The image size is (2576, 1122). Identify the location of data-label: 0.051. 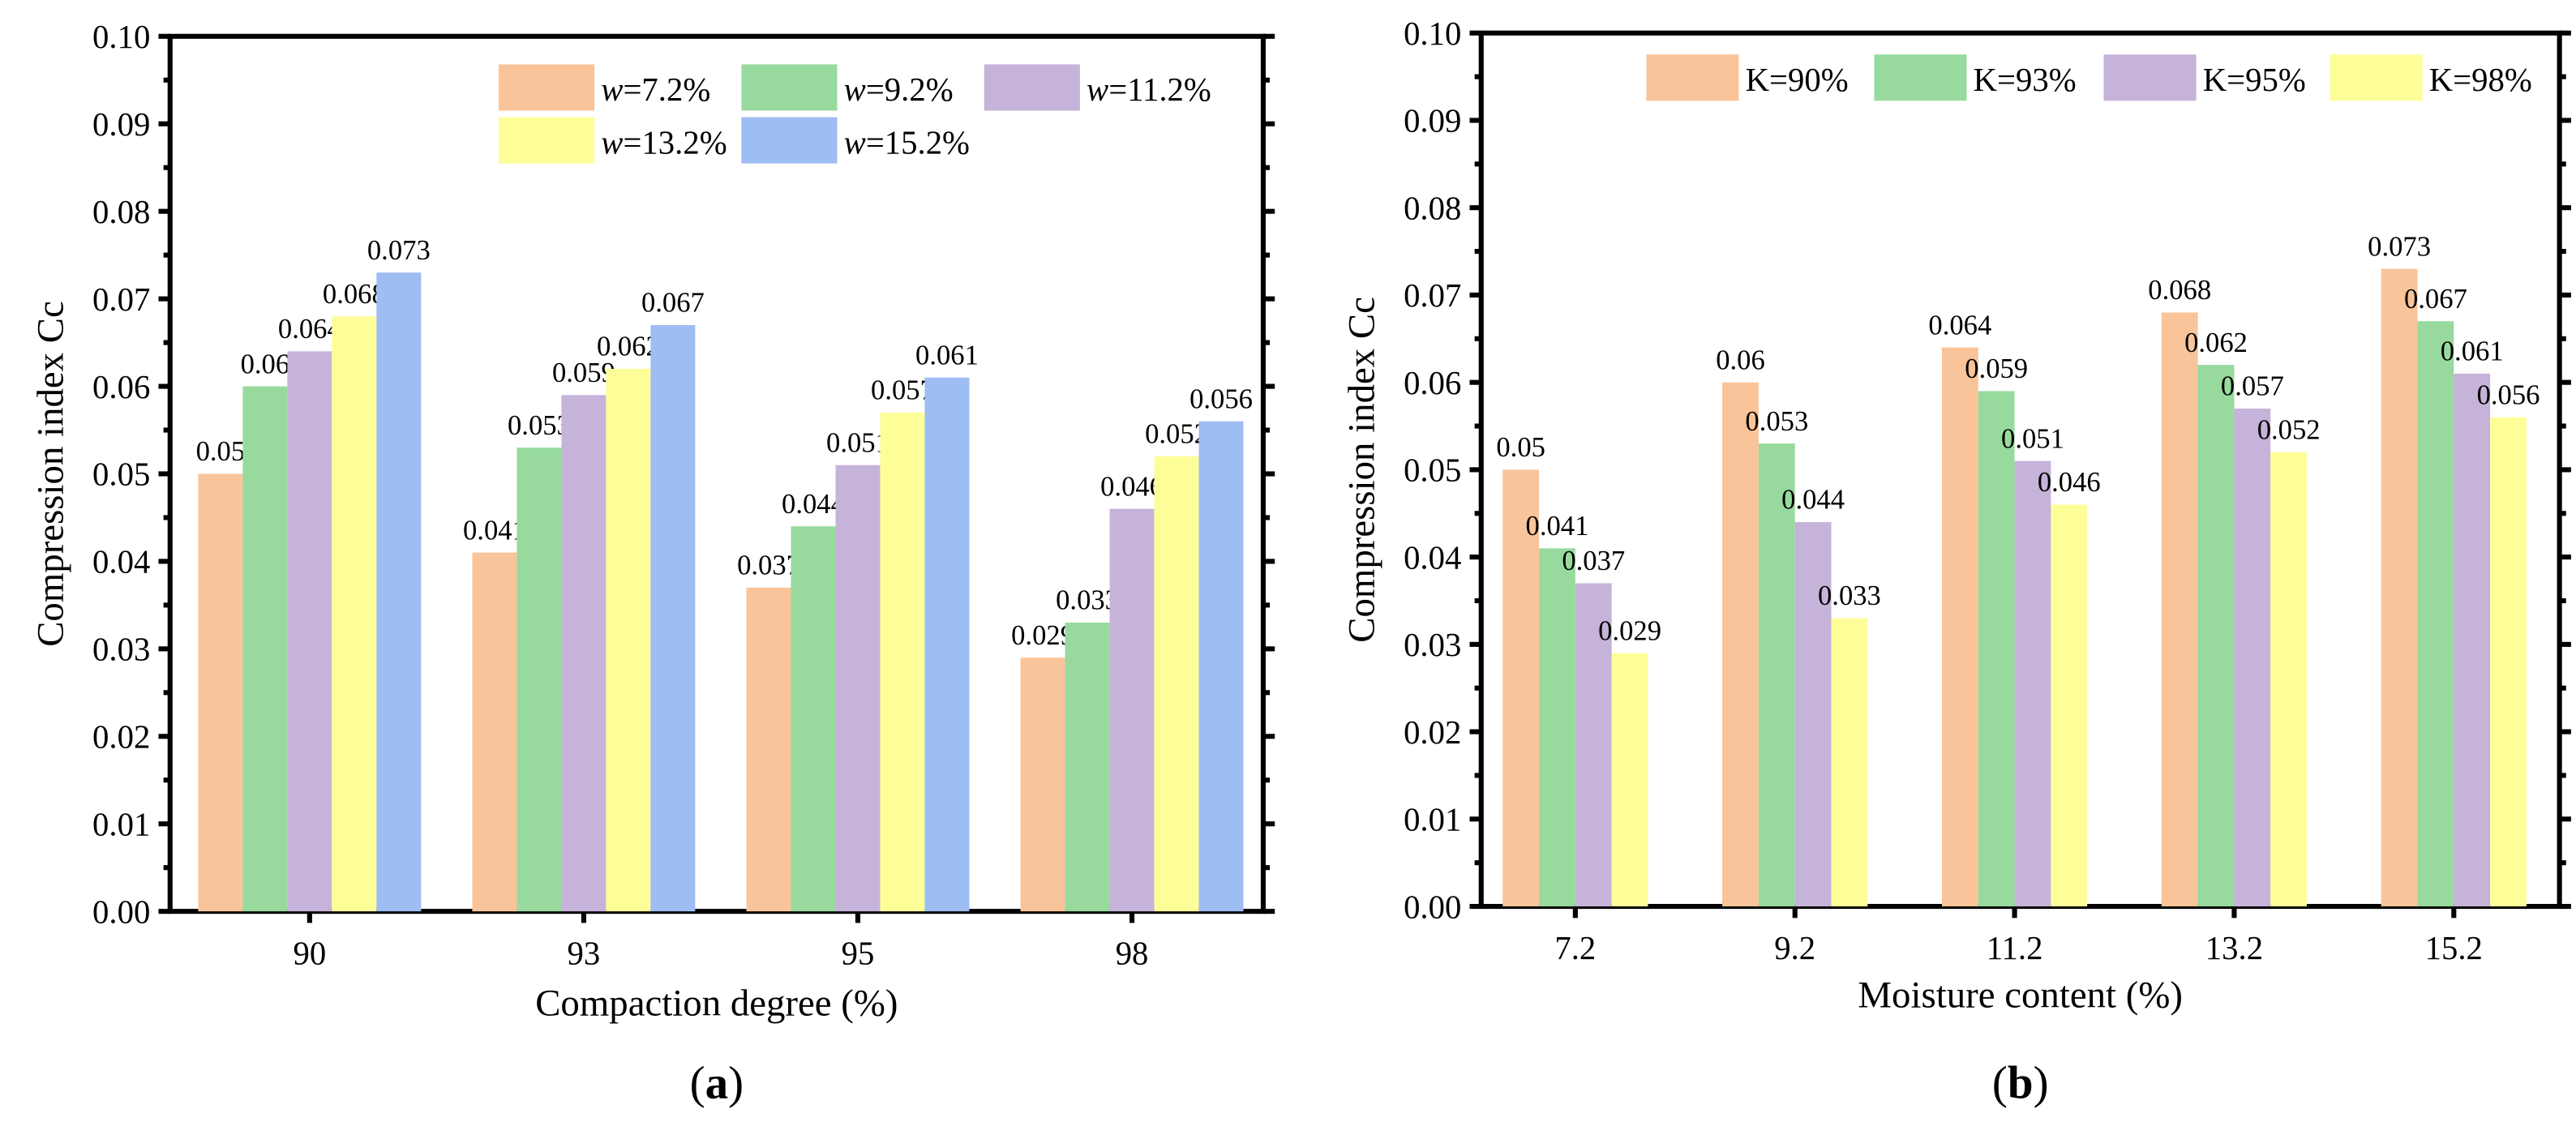
(857, 442).